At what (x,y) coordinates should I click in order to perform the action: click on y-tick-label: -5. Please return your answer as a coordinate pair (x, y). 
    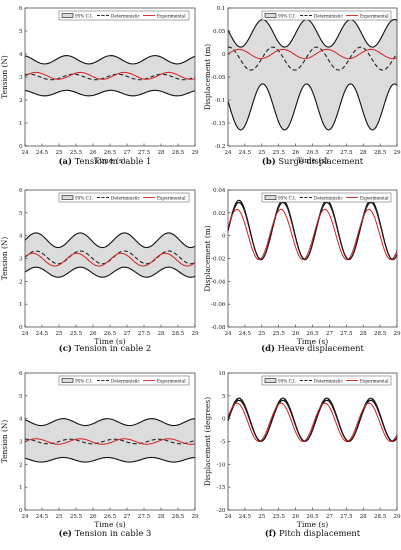
    Looking at the image, I should click on (223, 443).